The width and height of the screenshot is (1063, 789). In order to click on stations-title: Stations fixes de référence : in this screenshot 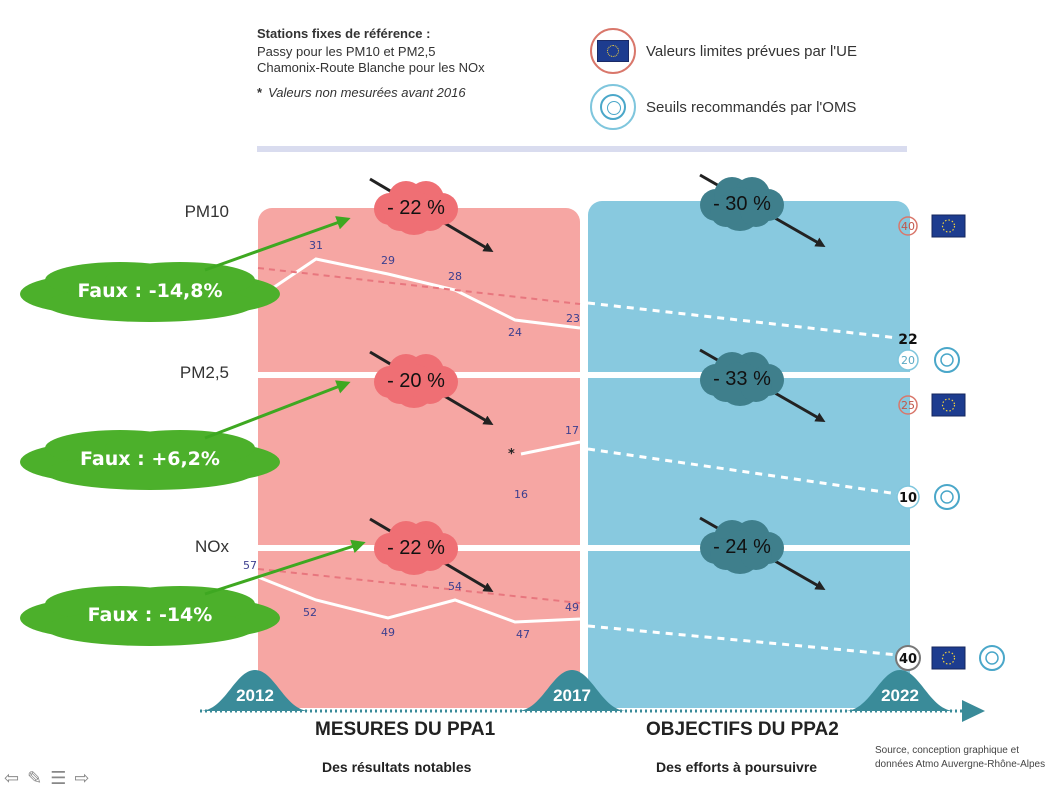, I will do `click(344, 33)`.